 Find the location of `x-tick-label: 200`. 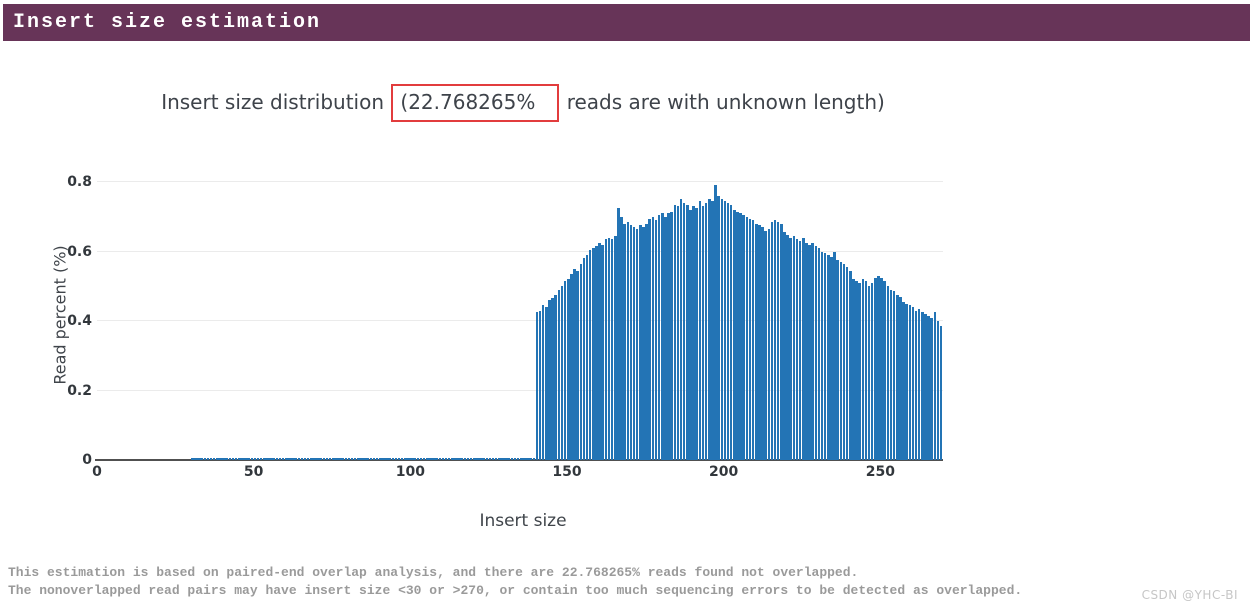

x-tick-label: 200 is located at coordinates (724, 472).